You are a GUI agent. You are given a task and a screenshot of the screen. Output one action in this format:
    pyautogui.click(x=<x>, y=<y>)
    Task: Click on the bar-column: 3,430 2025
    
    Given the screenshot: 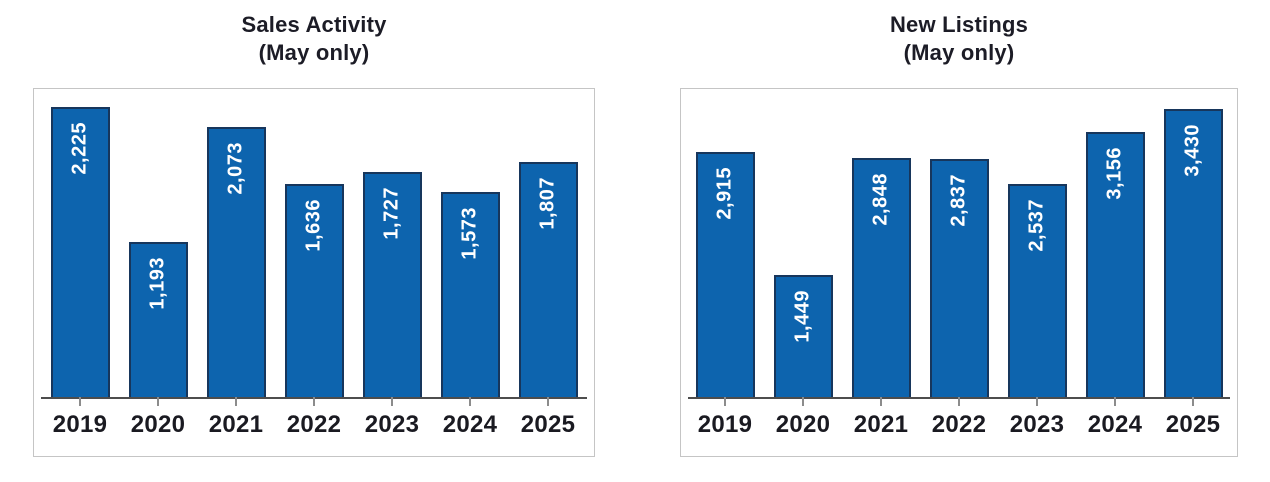 What is the action you would take?
    pyautogui.click(x=1193, y=264)
    